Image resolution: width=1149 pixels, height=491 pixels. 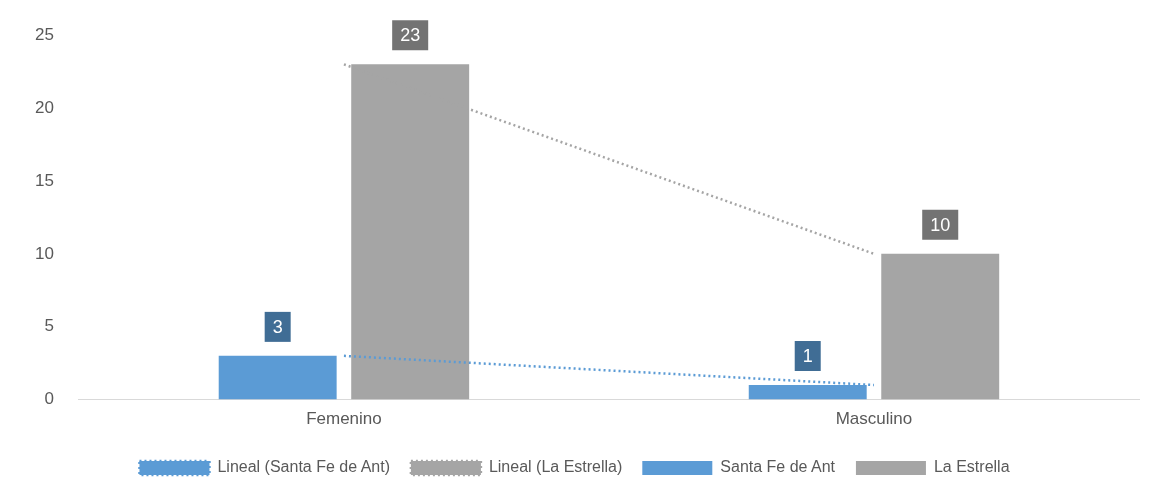 I want to click on x-tick-label: Femenino, so click(x=344, y=419).